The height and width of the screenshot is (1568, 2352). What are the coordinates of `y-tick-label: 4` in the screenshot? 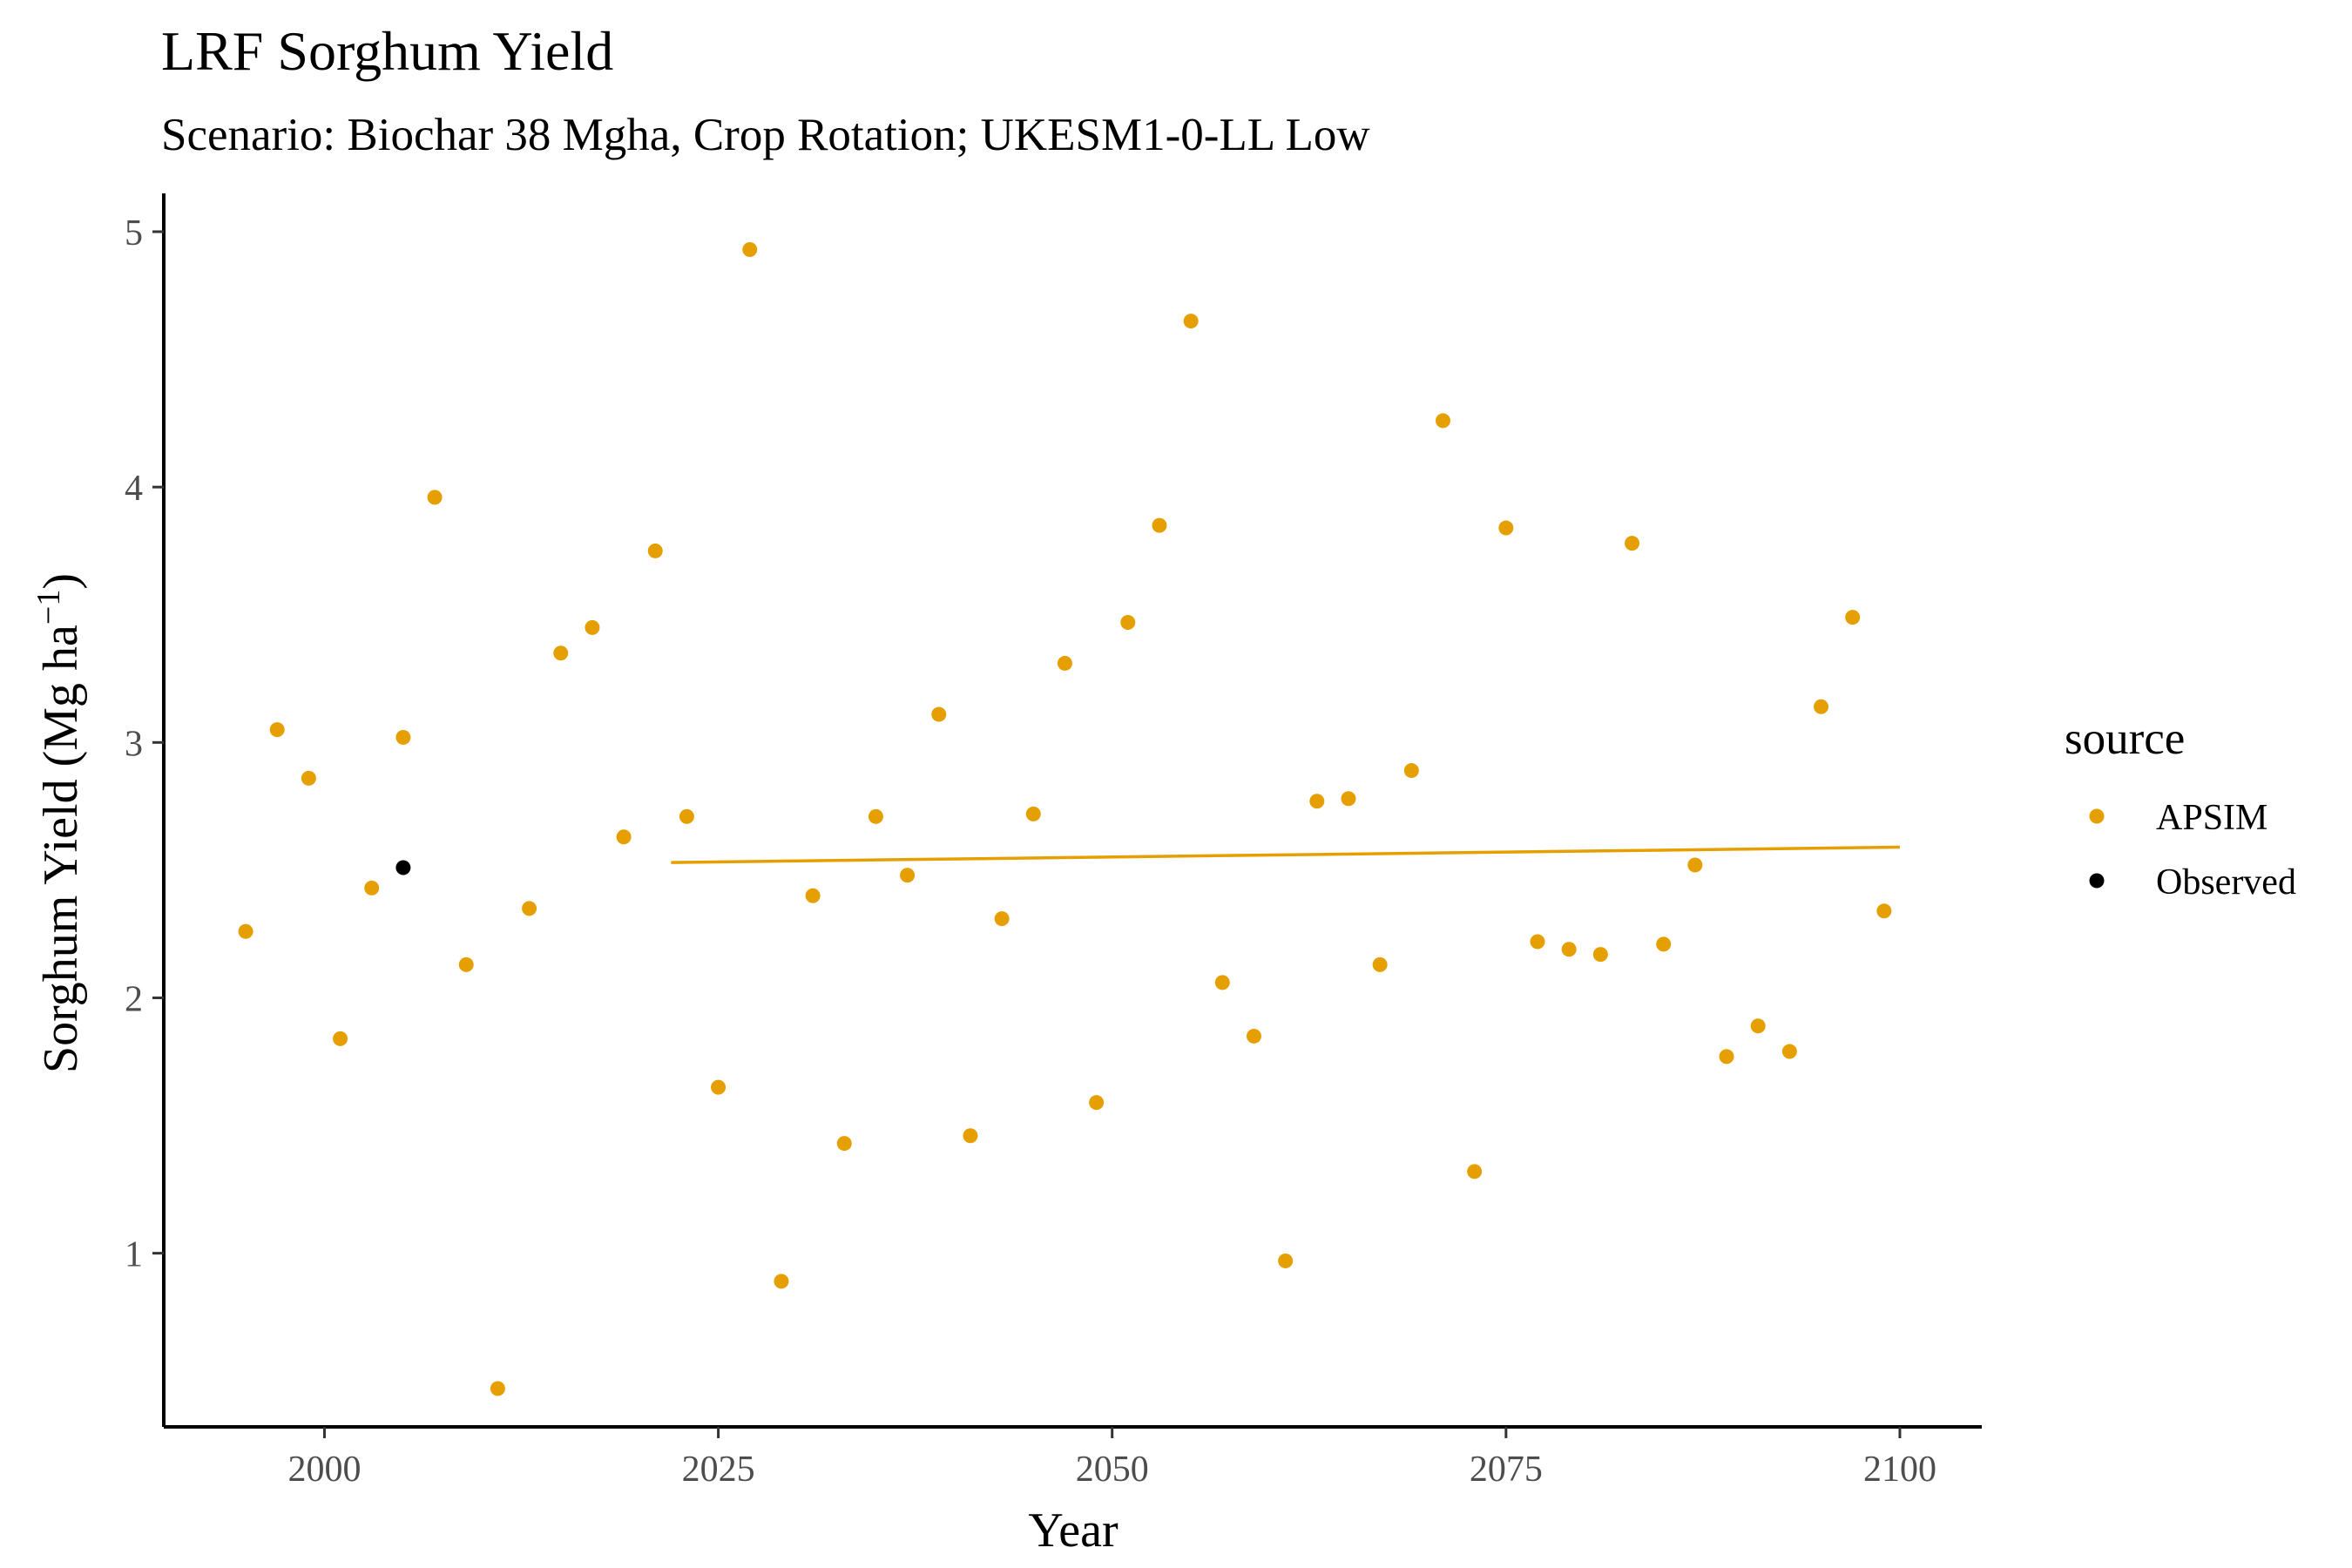 It's located at (134, 489).